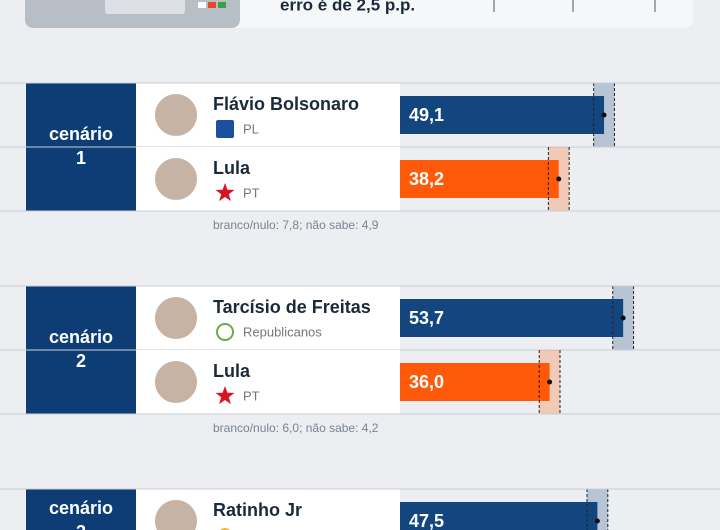  Describe the element at coordinates (426, 520) in the screenshot. I see `value-label: 47,5` at that location.